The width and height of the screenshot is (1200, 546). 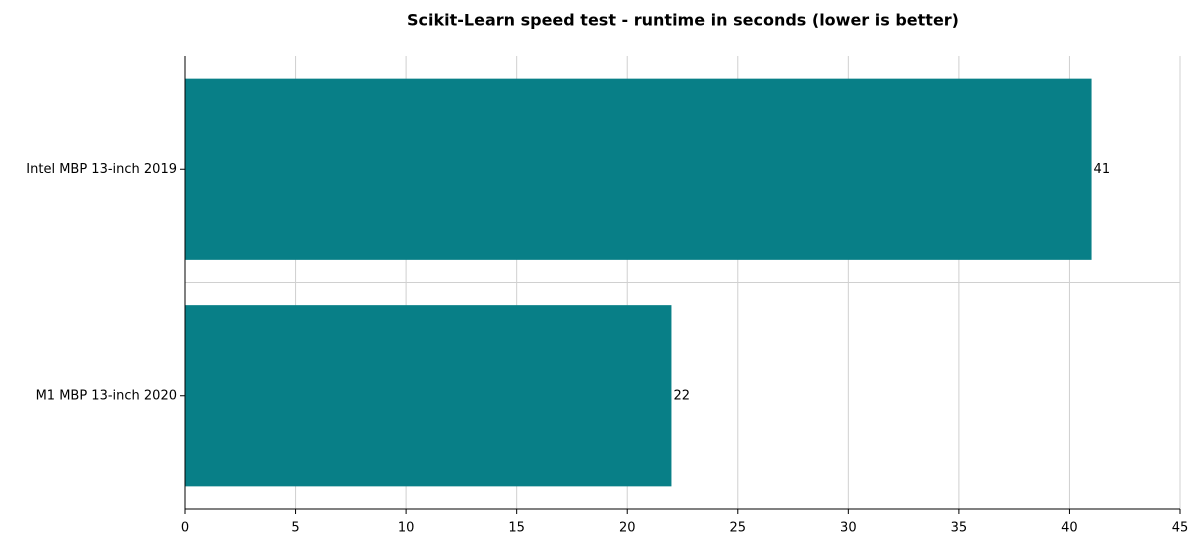 I want to click on data-label: 22, so click(x=681, y=395).